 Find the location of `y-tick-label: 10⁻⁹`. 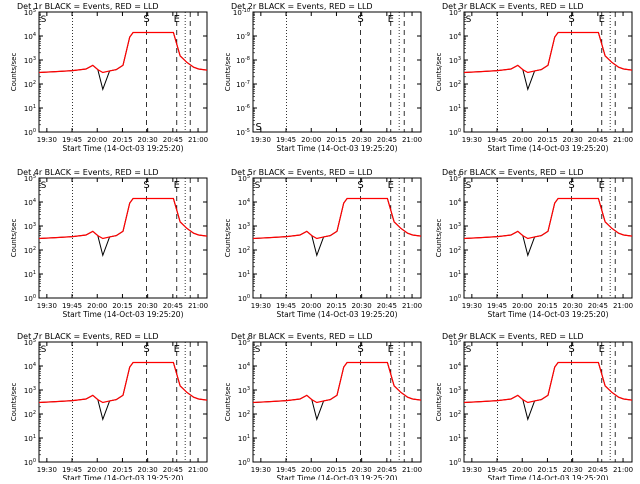

y-tick-label: 10⁻⁹ is located at coordinates (243, 36).